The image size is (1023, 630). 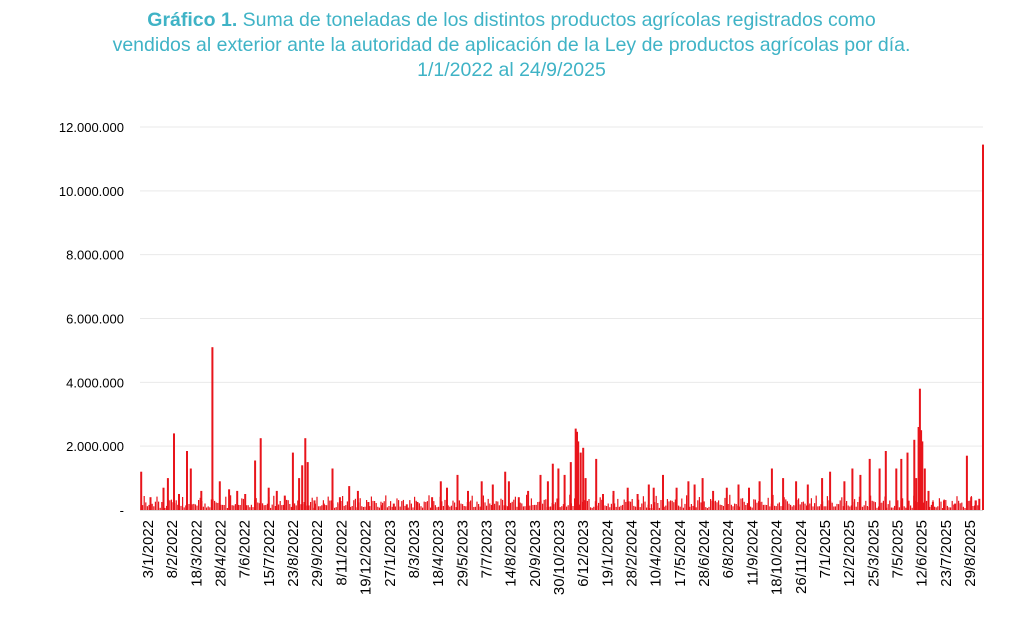 I want to click on x-tick-label: 29/5/2023, so click(x=462, y=553).